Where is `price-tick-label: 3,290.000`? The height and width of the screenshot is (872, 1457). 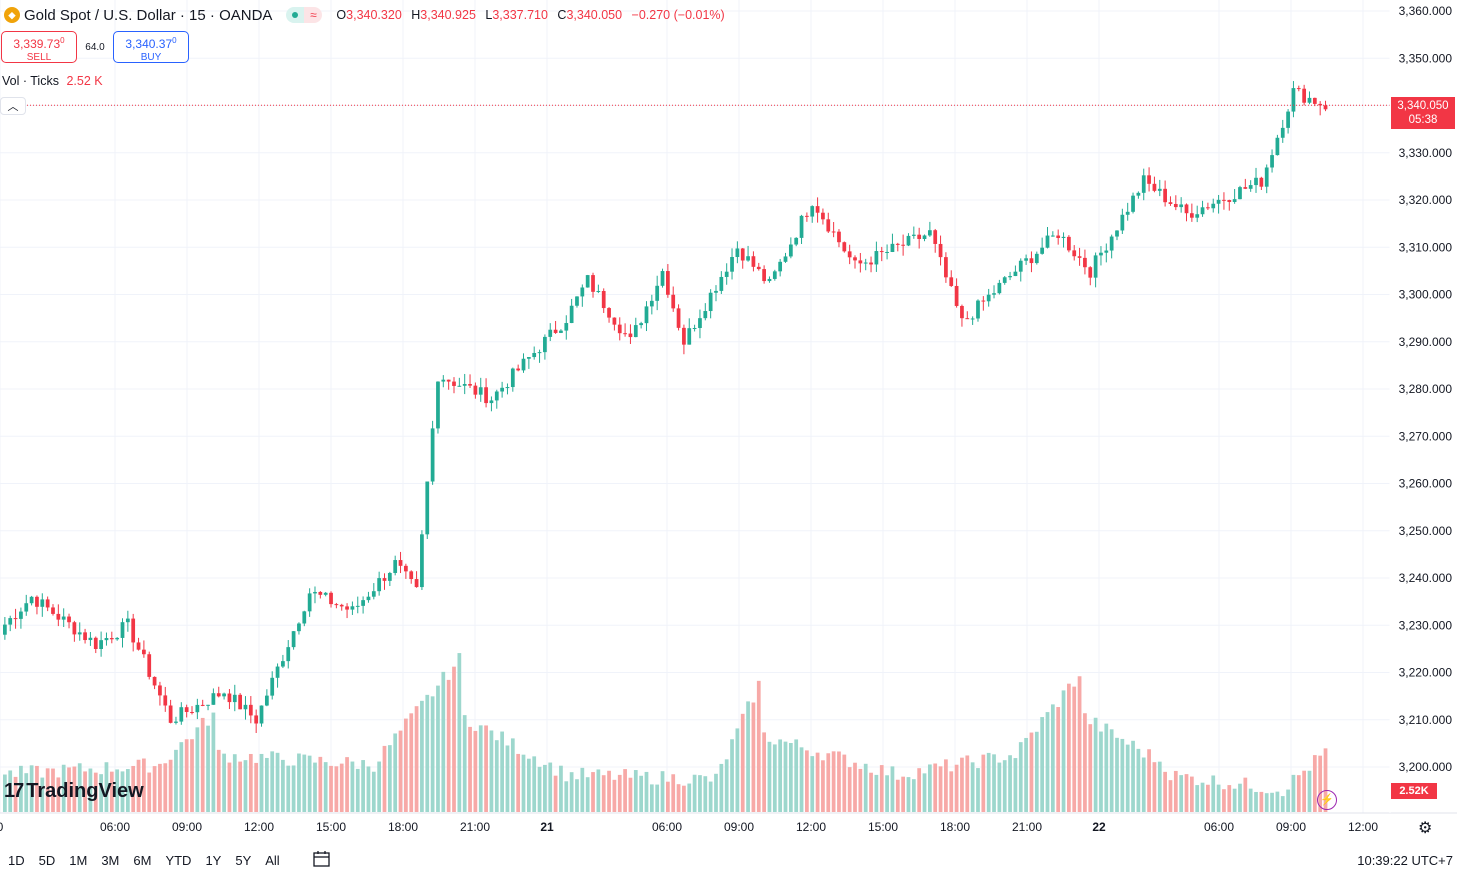
price-tick-label: 3,290.000 is located at coordinates (1426, 342).